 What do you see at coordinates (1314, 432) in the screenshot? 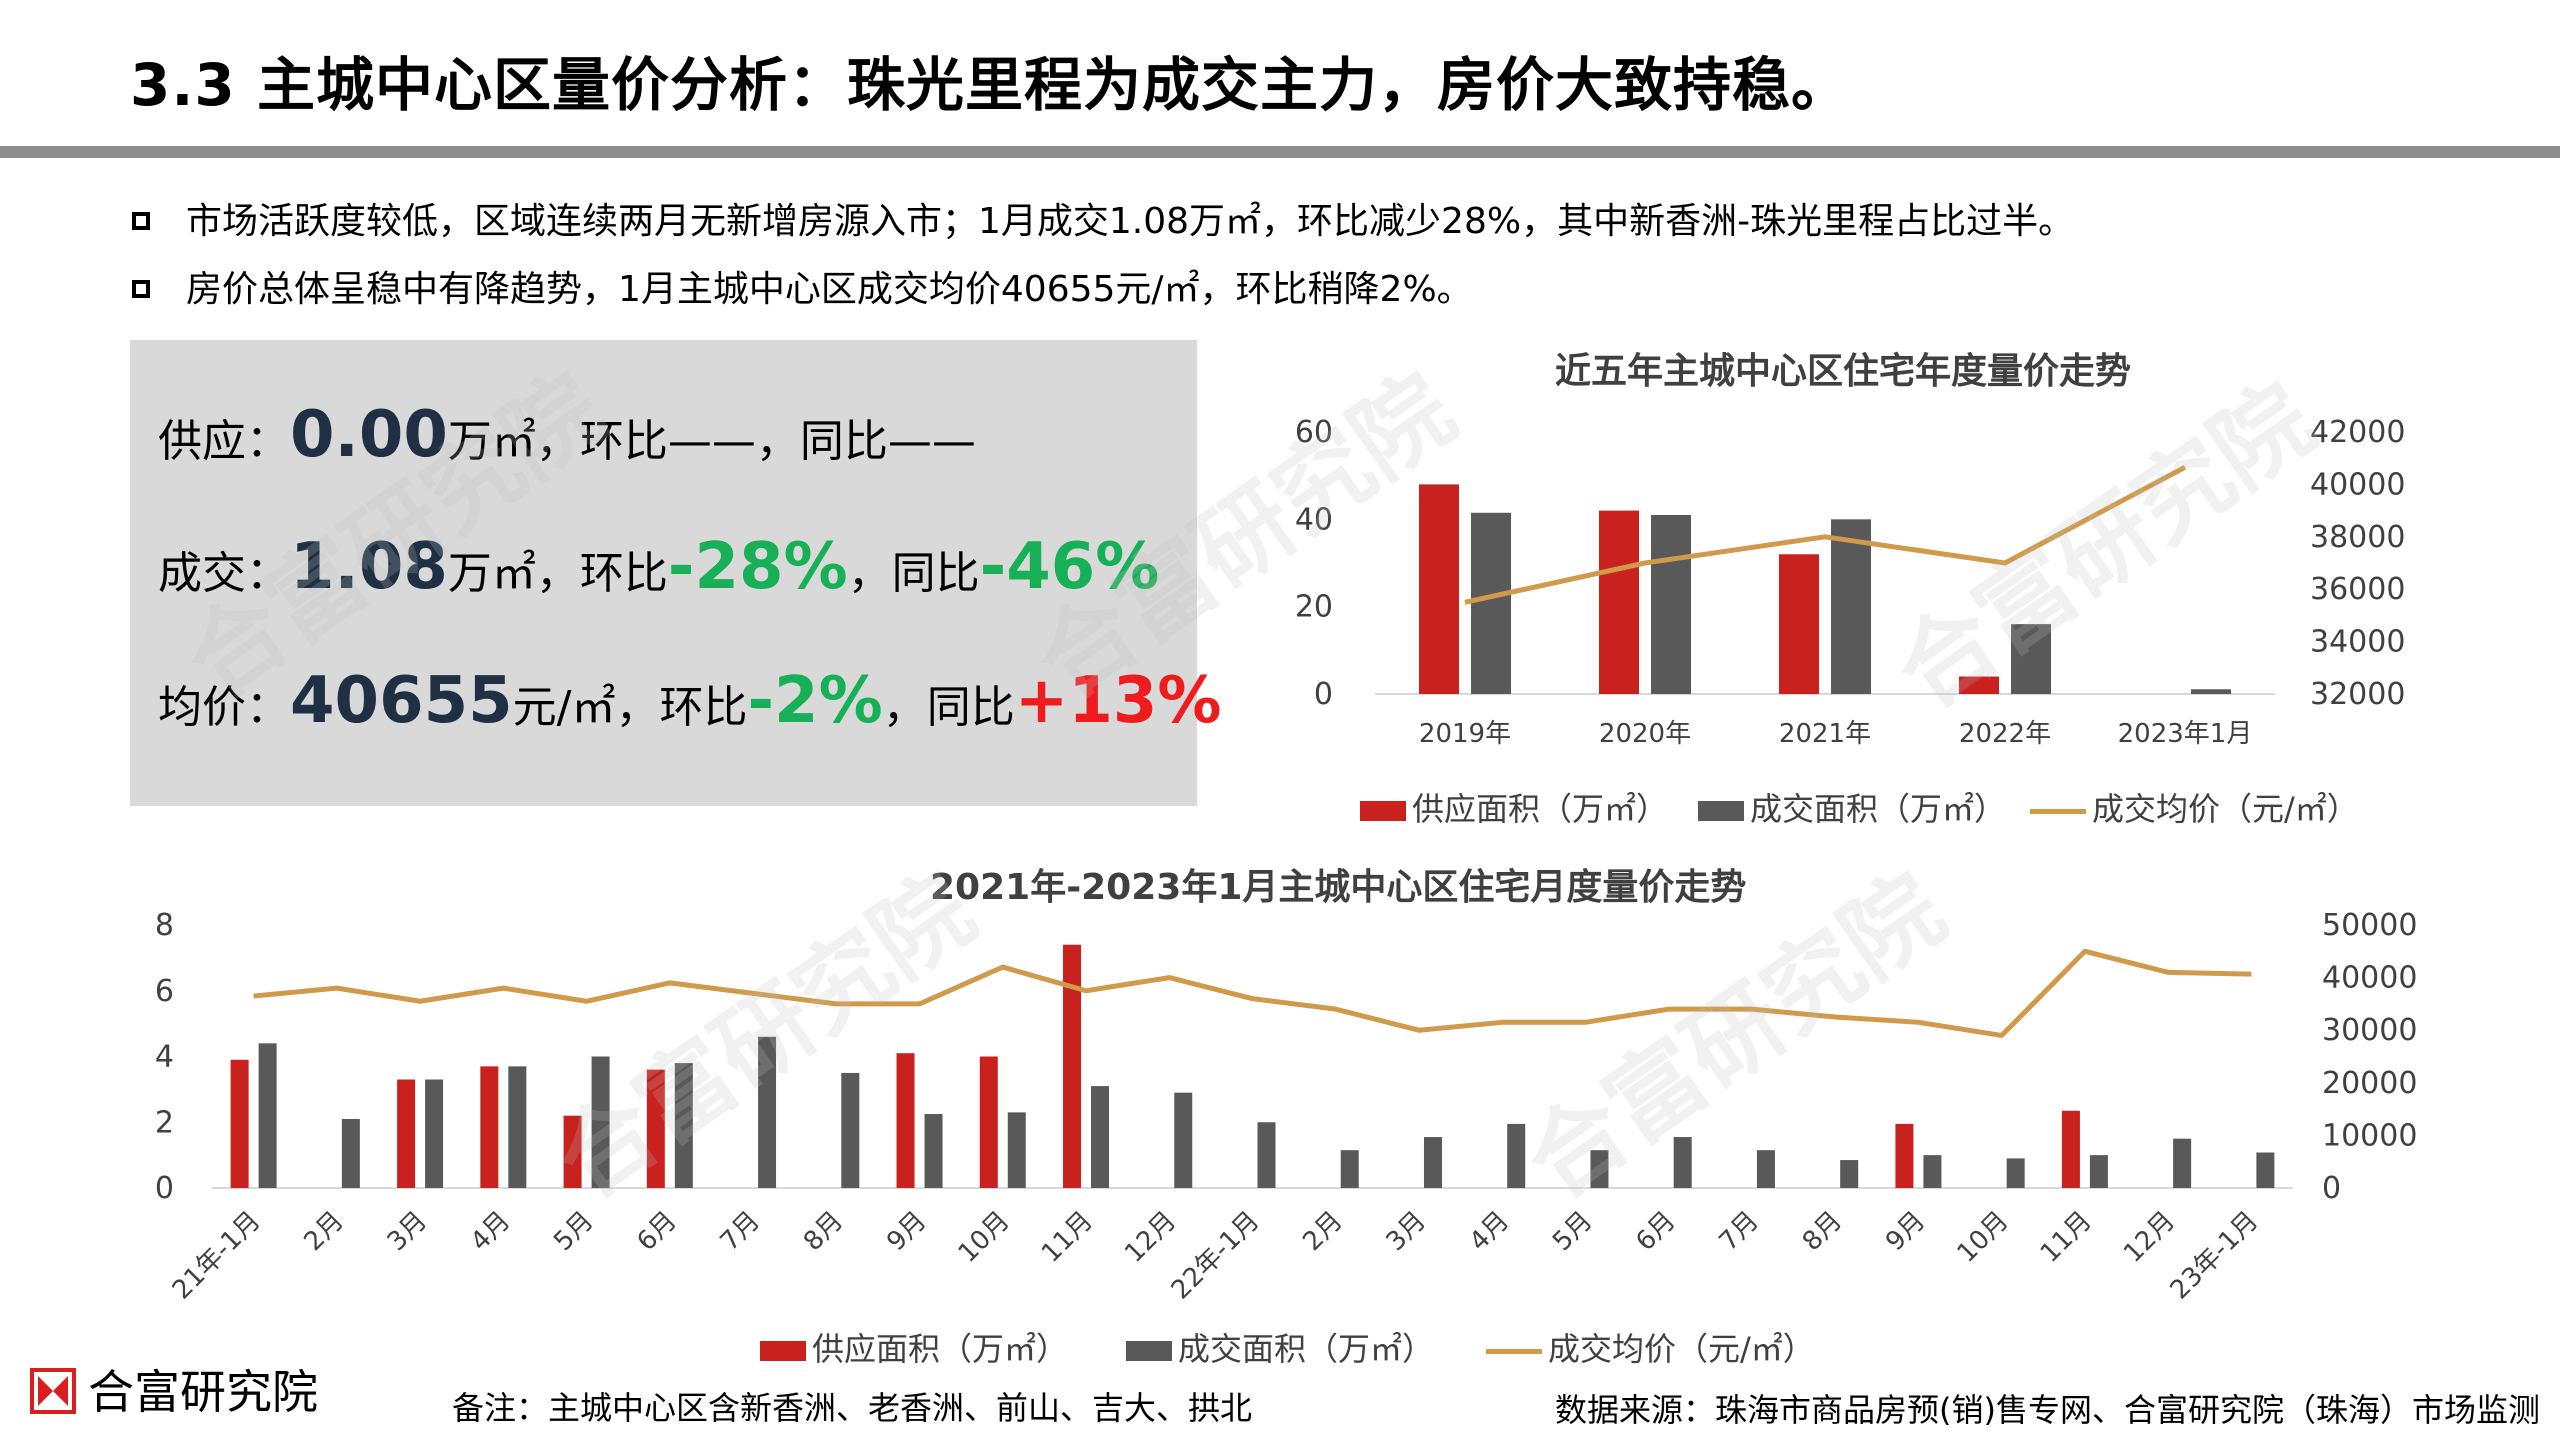
I see `y-tick-label: 60` at bounding box center [1314, 432].